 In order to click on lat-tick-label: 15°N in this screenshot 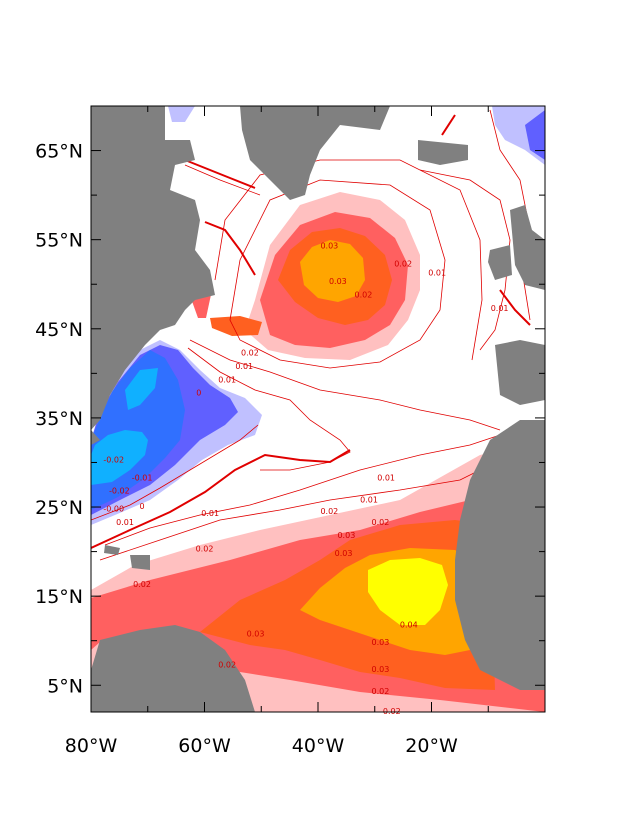, I will do `click(59, 597)`.